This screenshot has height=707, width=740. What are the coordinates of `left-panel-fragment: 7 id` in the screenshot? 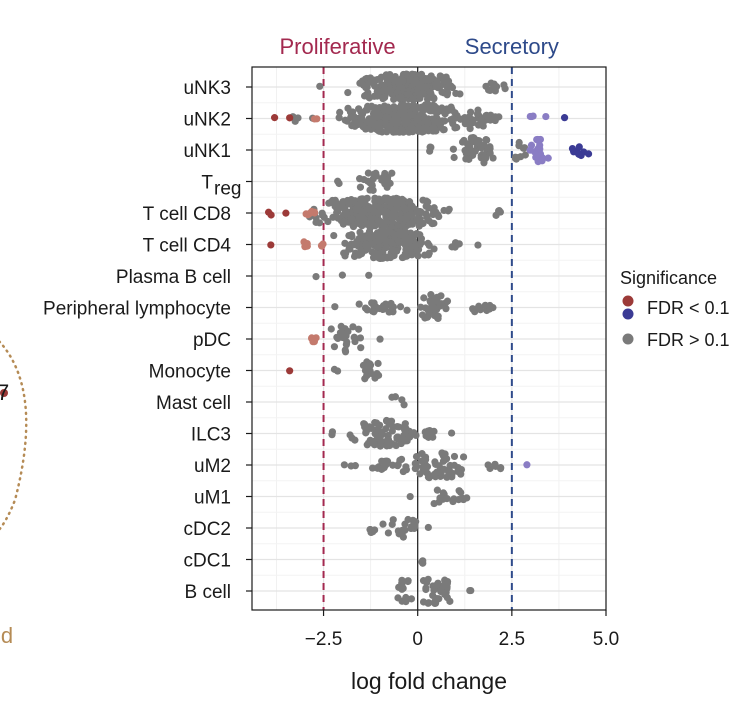 It's located at (14, 494).